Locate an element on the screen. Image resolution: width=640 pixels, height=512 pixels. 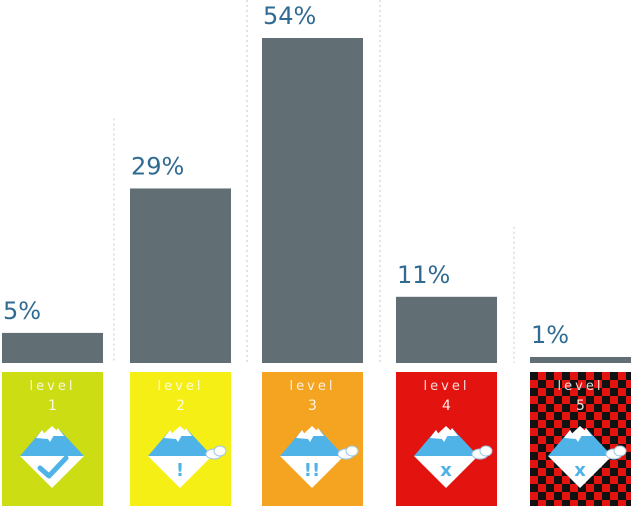
level-number: 5 is located at coordinates (580, 406).